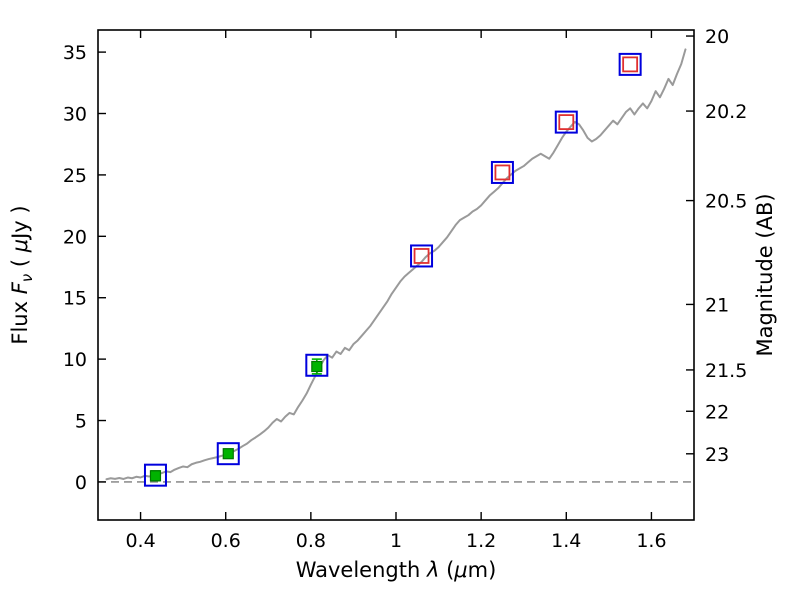  Describe the element at coordinates (717, 305) in the screenshot. I see `y-tick-label-right: 21` at that location.